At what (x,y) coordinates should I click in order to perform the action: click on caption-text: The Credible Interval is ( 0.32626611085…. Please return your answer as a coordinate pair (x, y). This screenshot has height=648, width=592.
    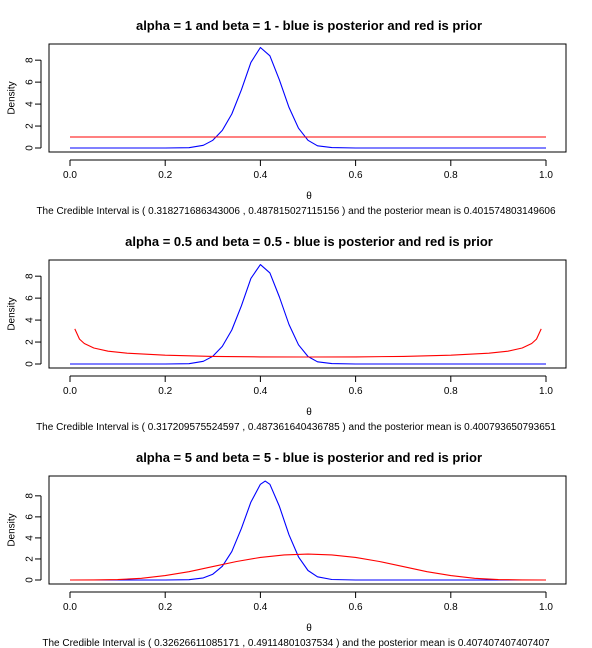
    Looking at the image, I should click on (296, 643).